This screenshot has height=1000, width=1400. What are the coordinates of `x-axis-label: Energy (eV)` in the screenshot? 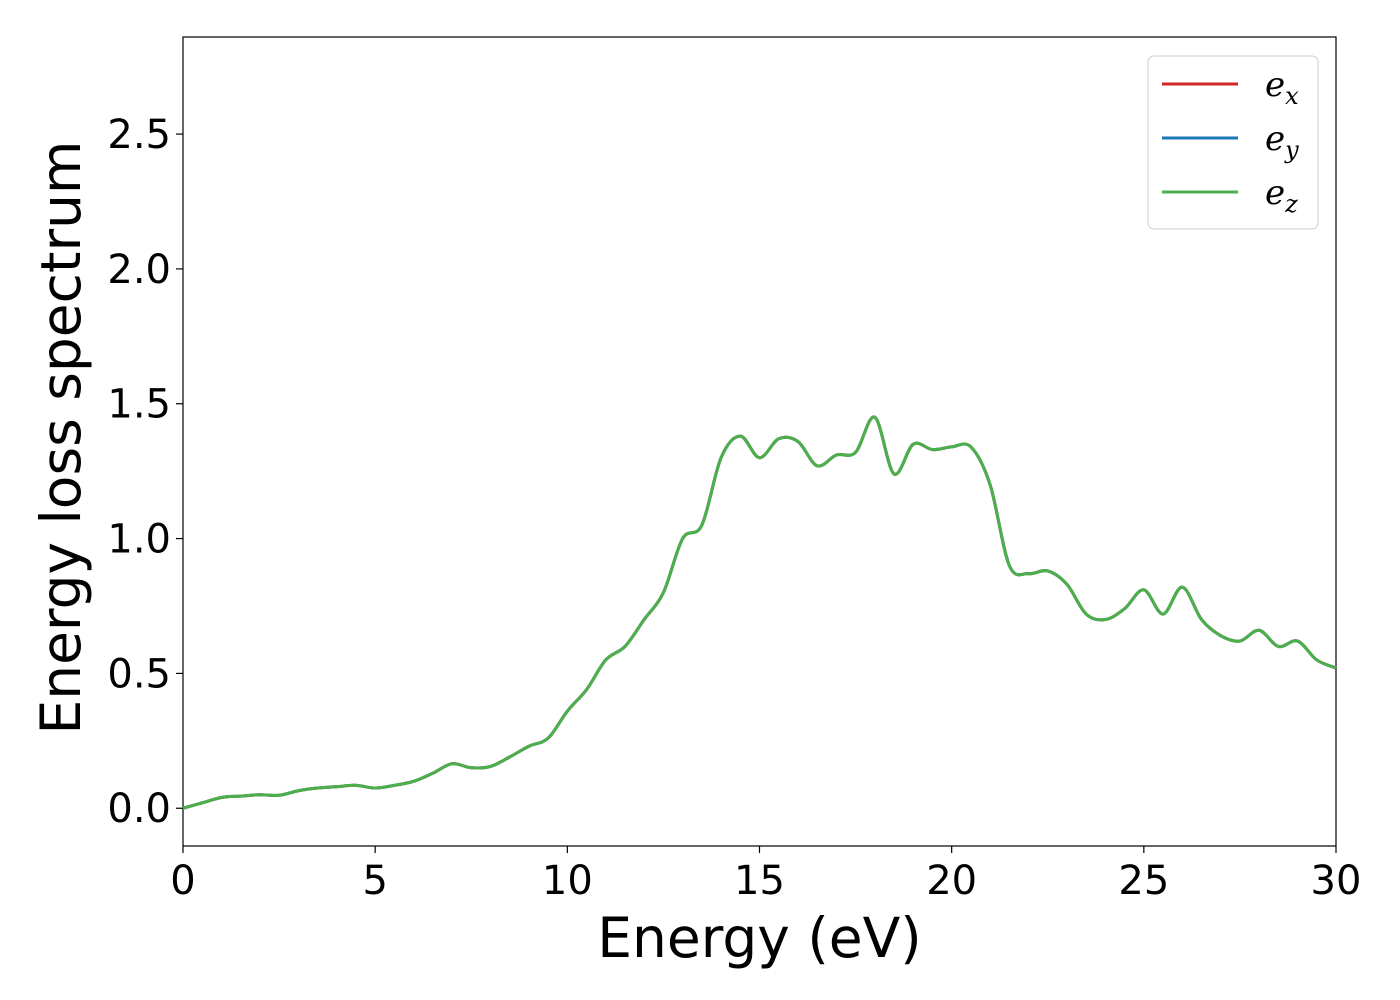 It's located at (759, 938).